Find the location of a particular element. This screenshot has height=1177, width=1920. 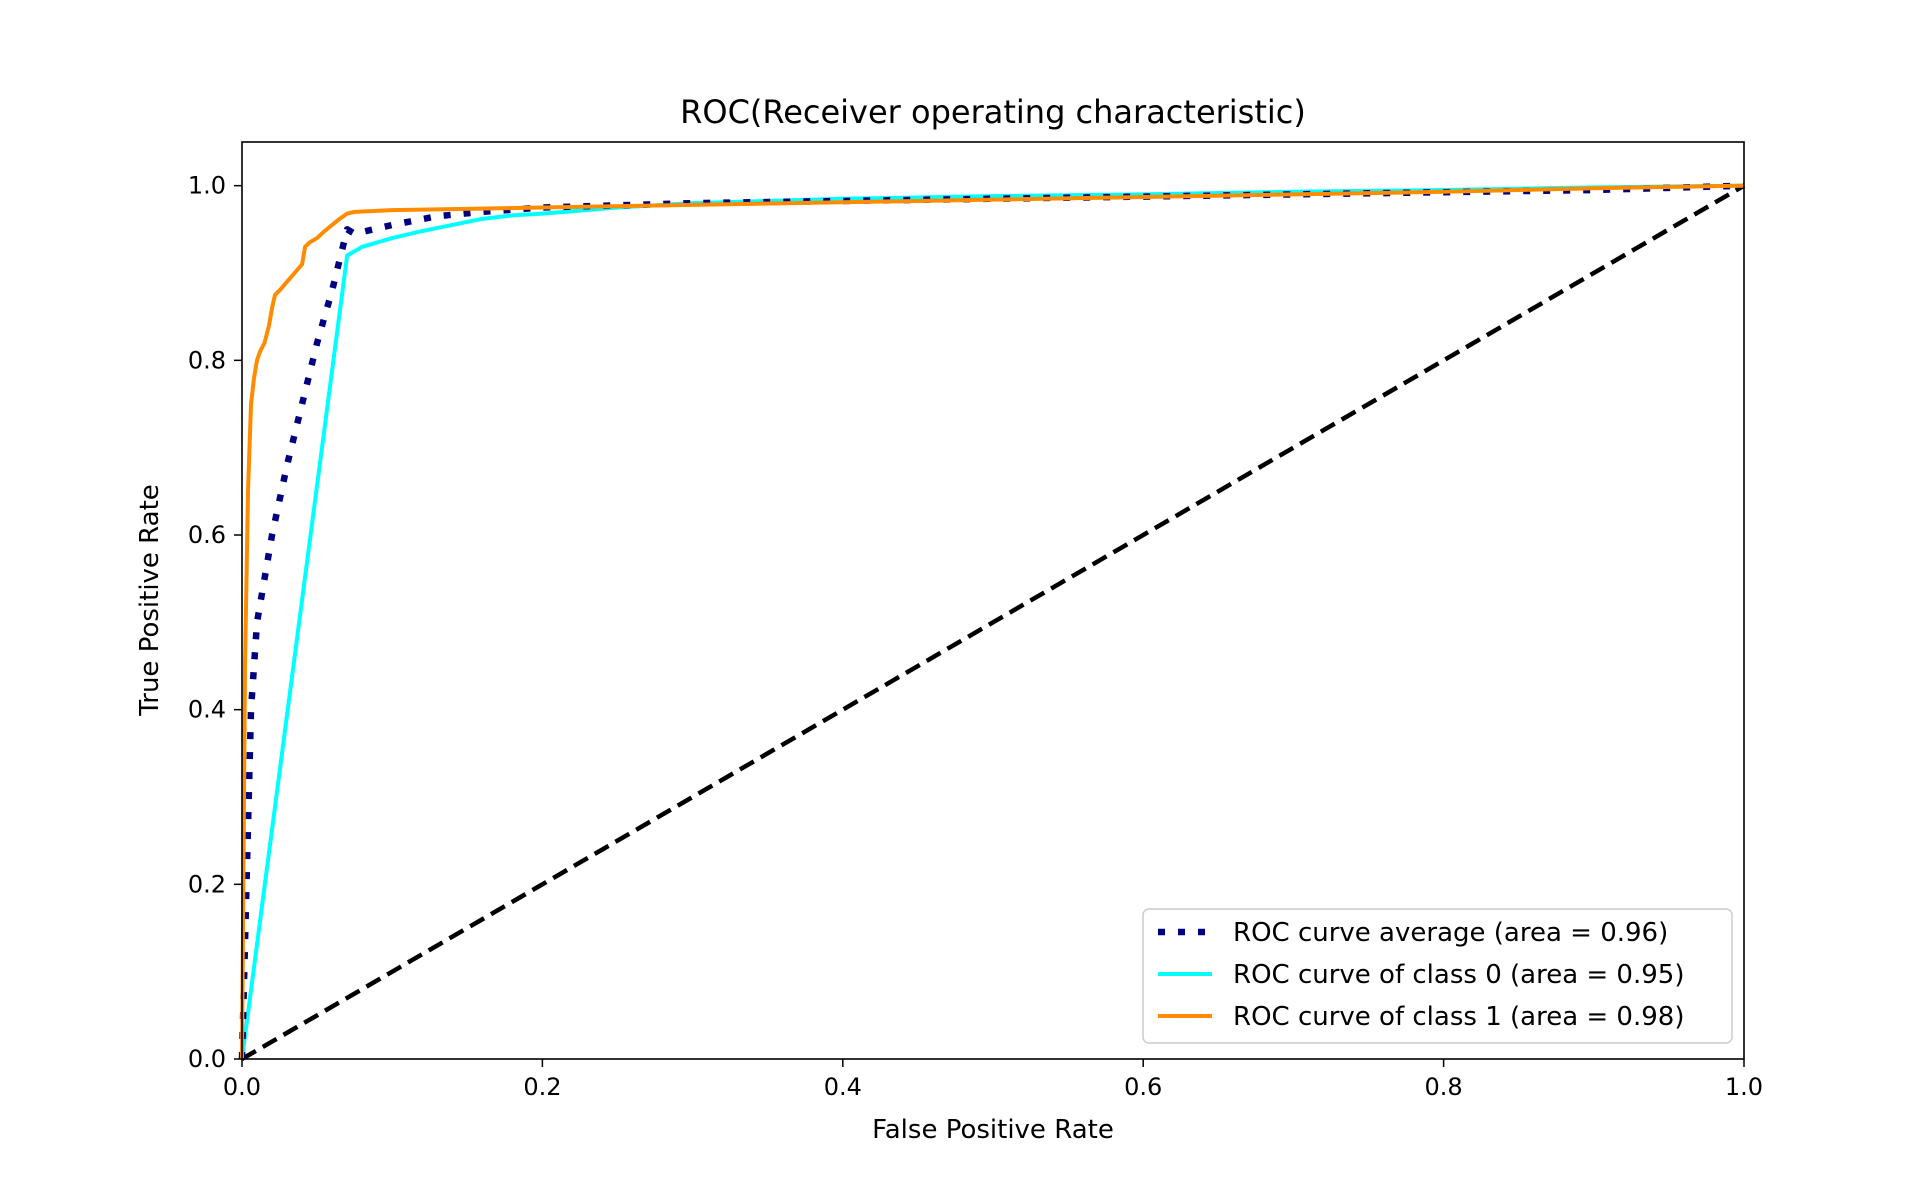

y-tick-label: 1.0 is located at coordinates (207, 186).